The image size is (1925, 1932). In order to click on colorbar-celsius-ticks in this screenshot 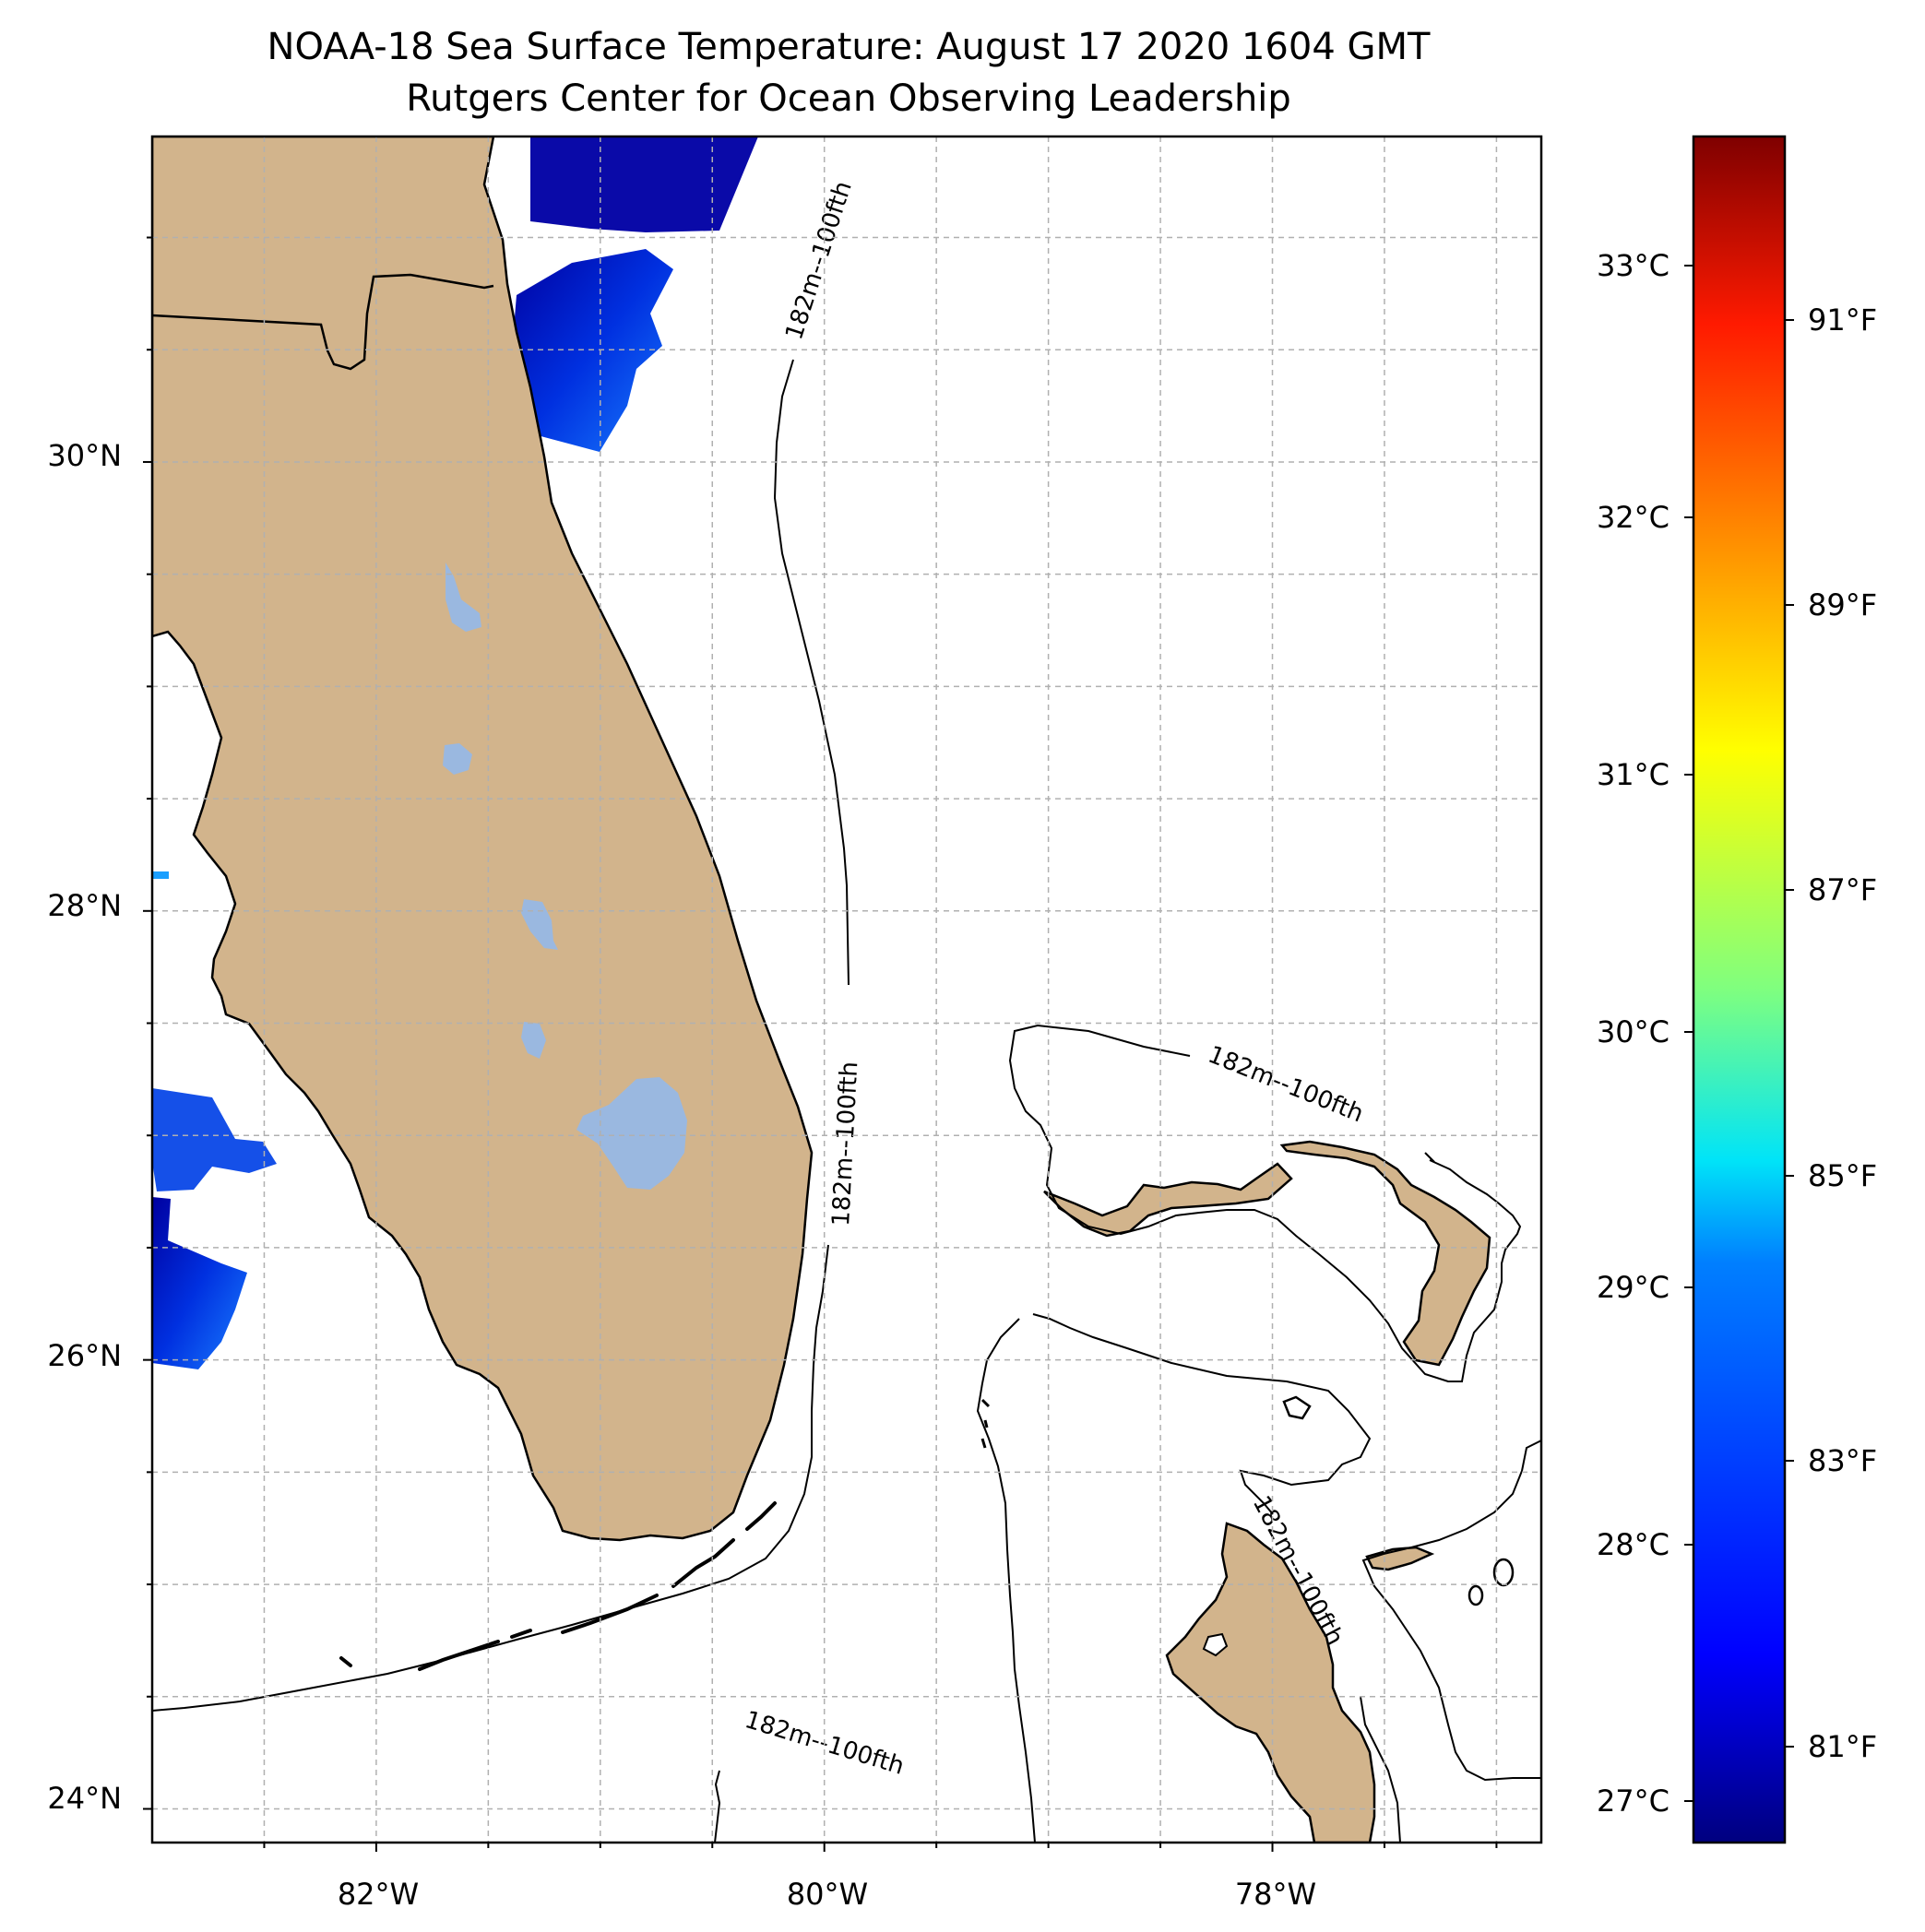, I will do `click(1688, 1033)`.